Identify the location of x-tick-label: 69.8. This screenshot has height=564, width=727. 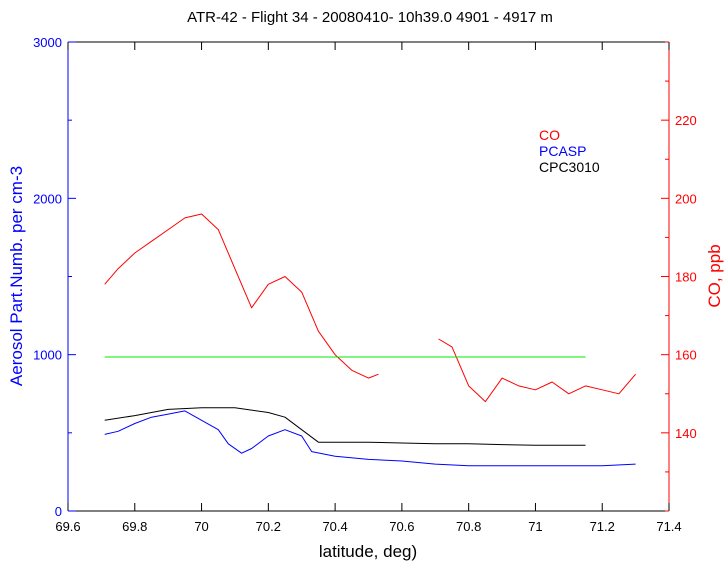
(134, 526).